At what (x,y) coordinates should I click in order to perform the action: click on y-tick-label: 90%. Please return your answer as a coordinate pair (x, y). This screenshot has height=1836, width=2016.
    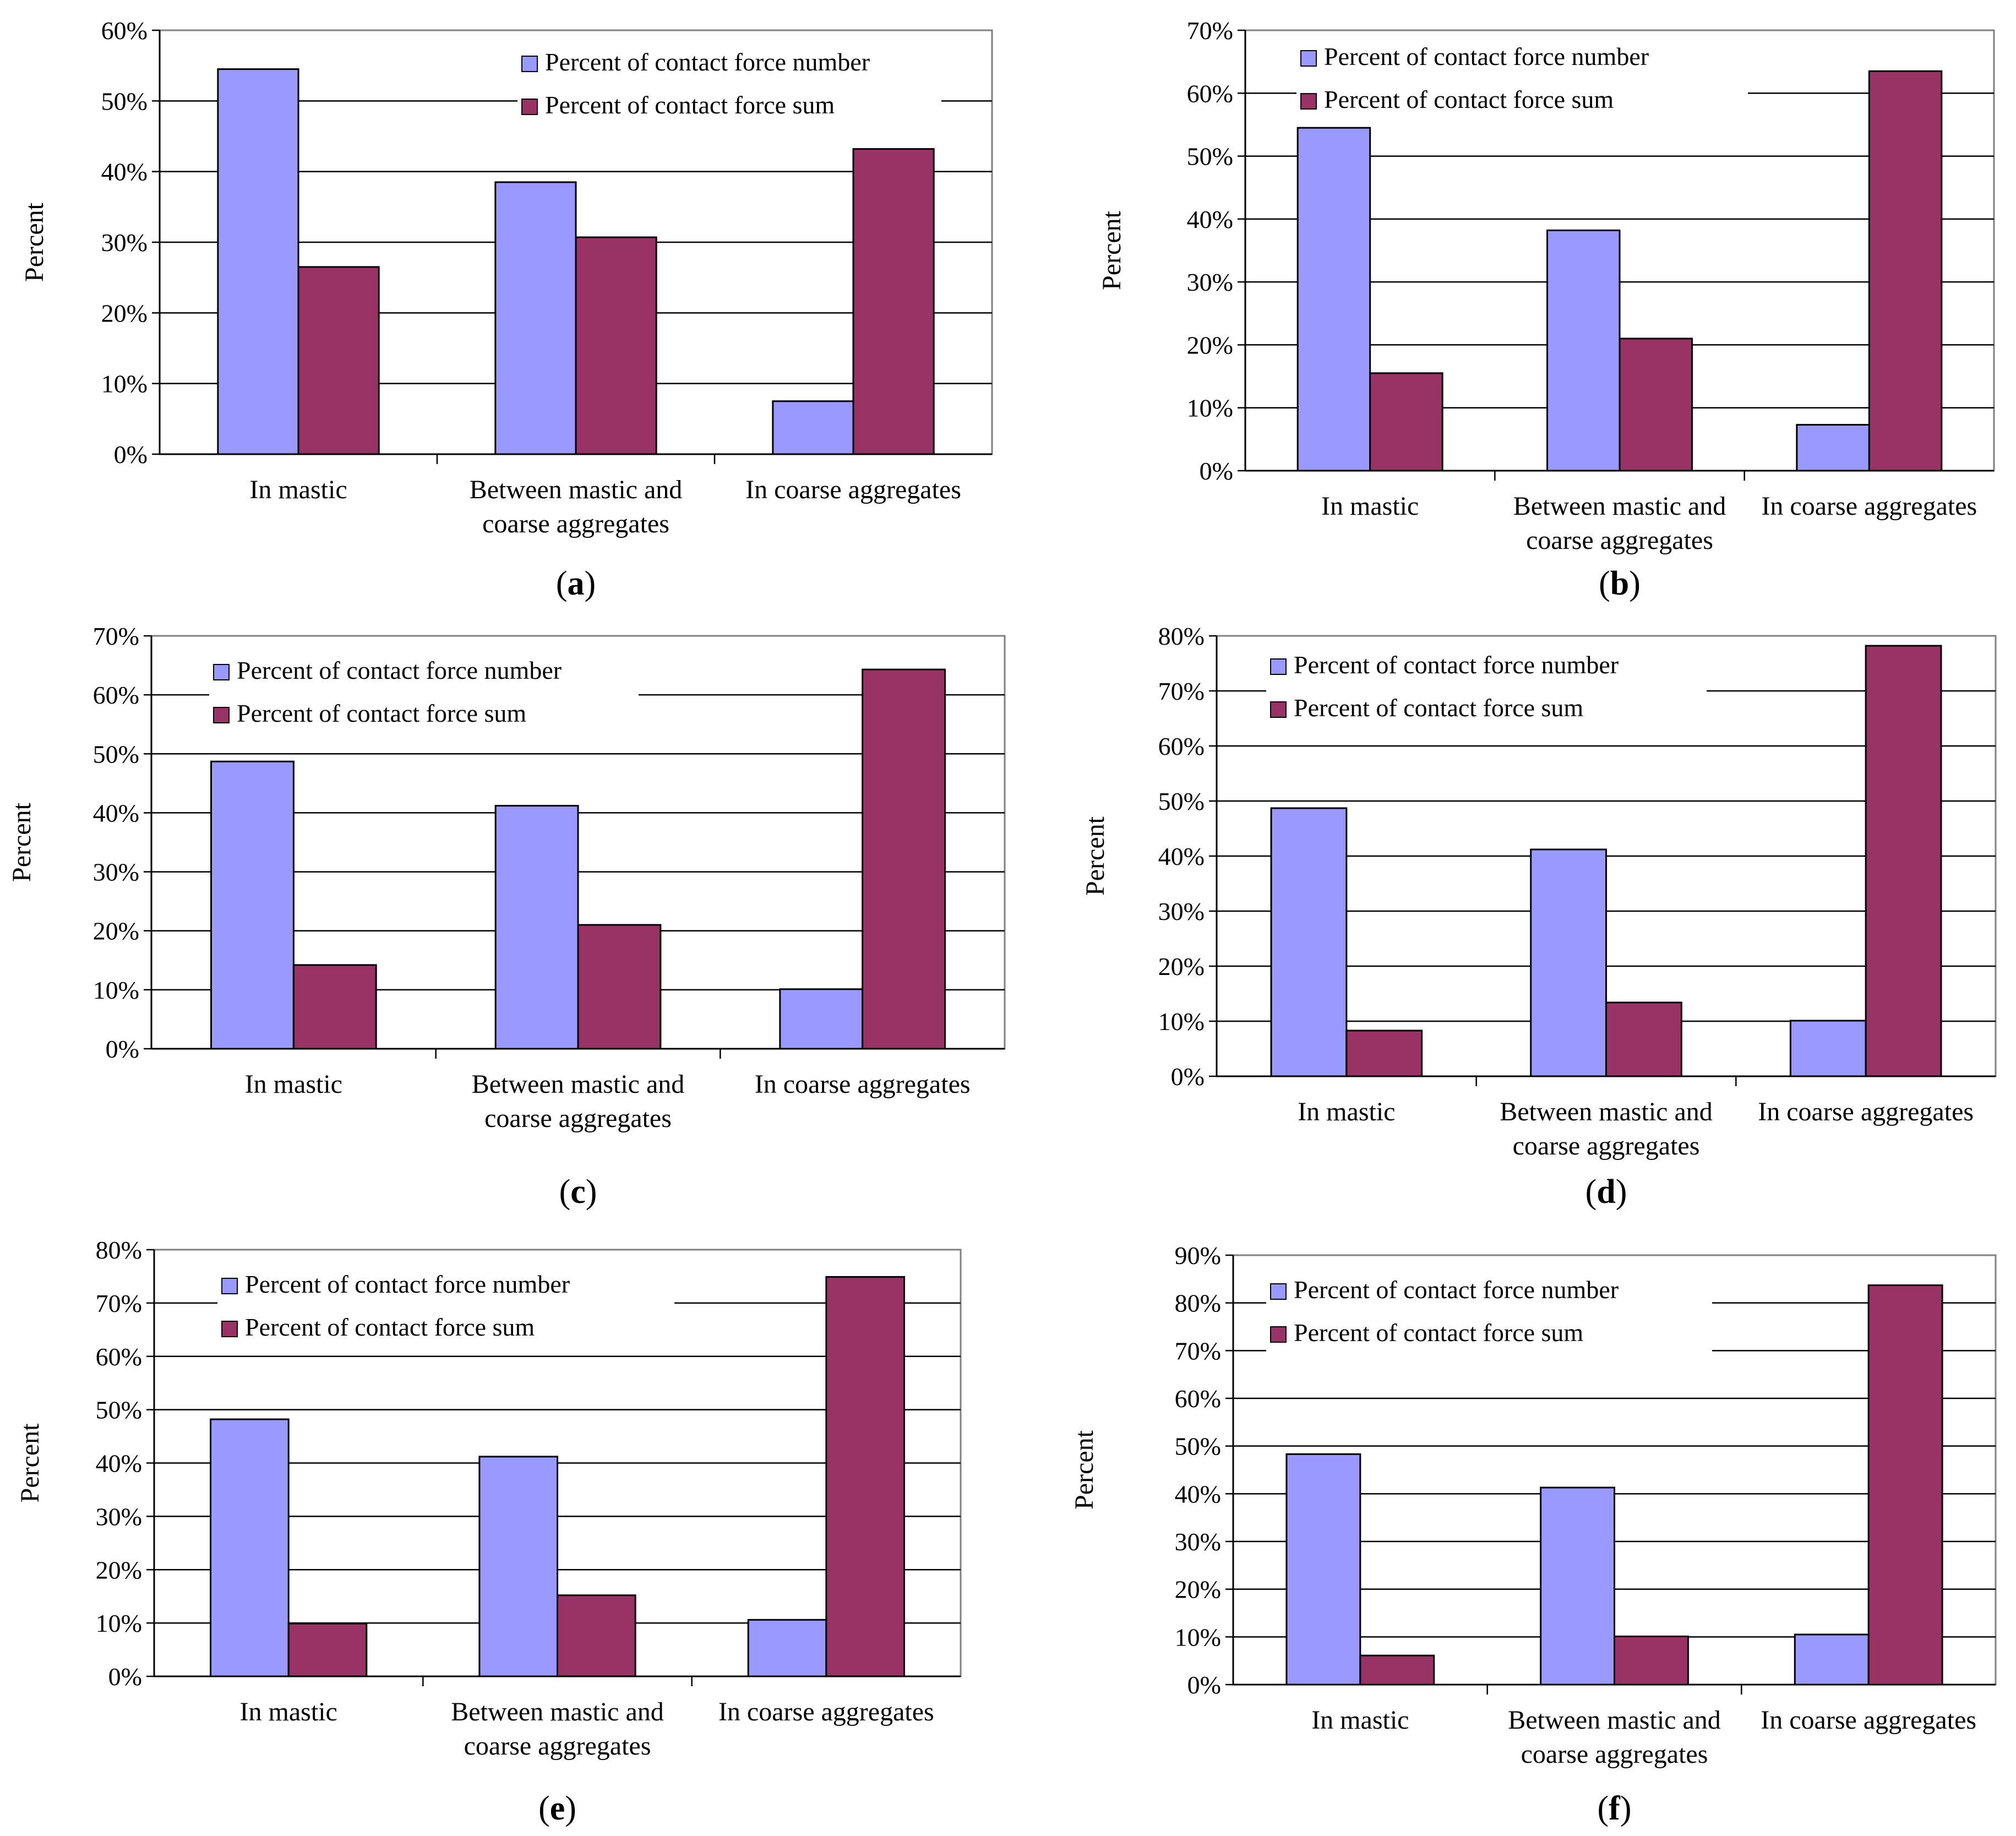
    Looking at the image, I should click on (1198, 1255).